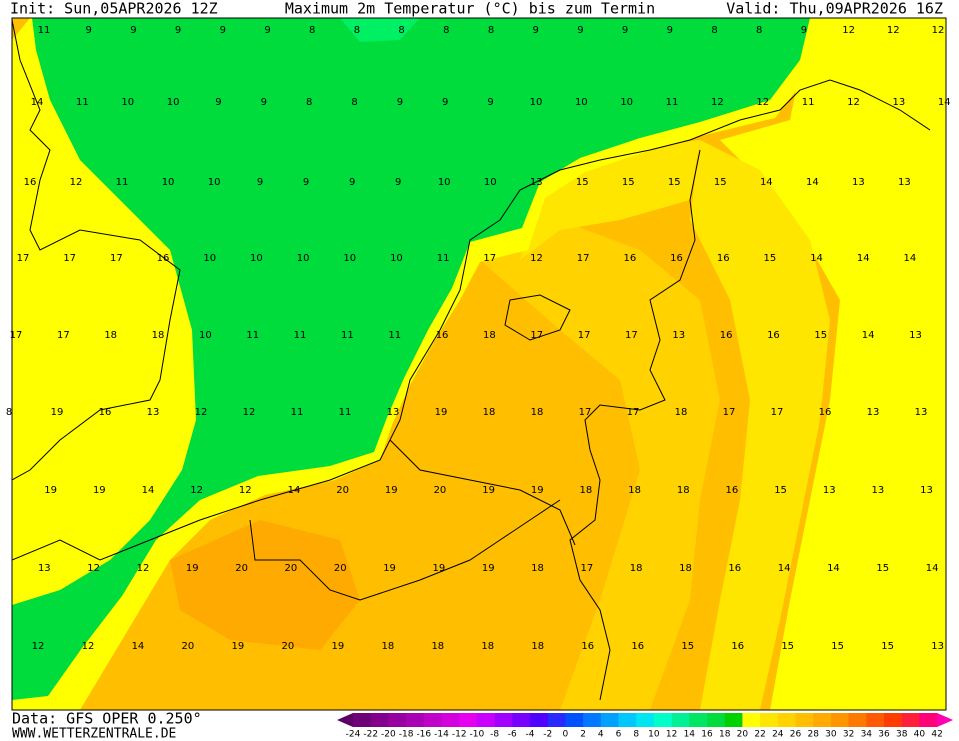 This screenshot has width=959, height=741. Describe the element at coordinates (477, 735) in the screenshot. I see `legend-label: -10` at that location.